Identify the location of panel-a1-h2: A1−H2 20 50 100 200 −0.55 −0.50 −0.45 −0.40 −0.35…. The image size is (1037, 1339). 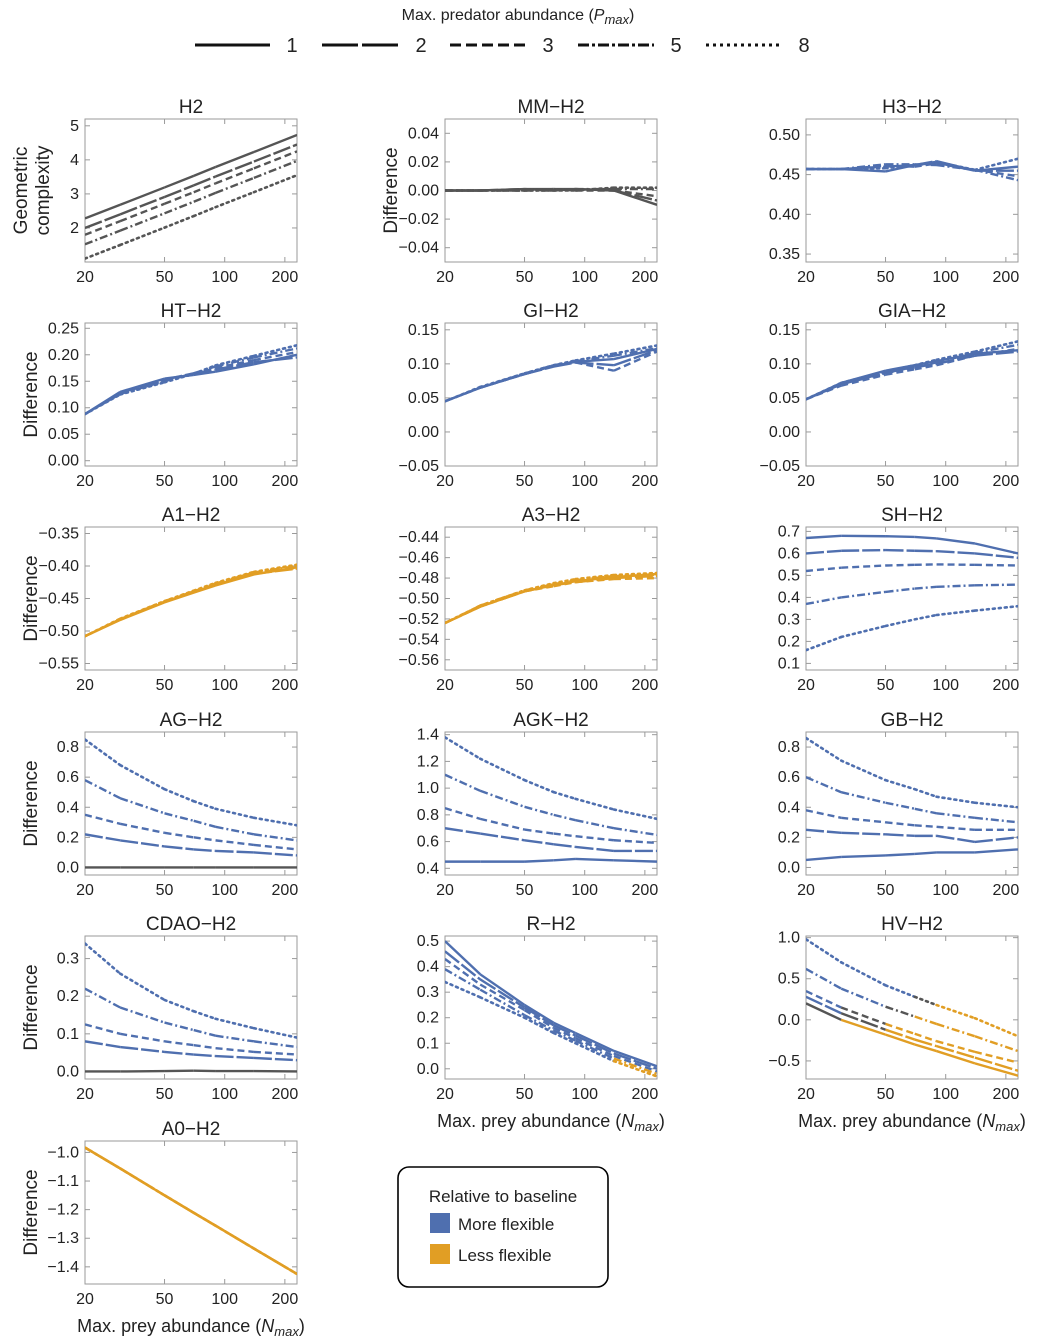
(159, 599).